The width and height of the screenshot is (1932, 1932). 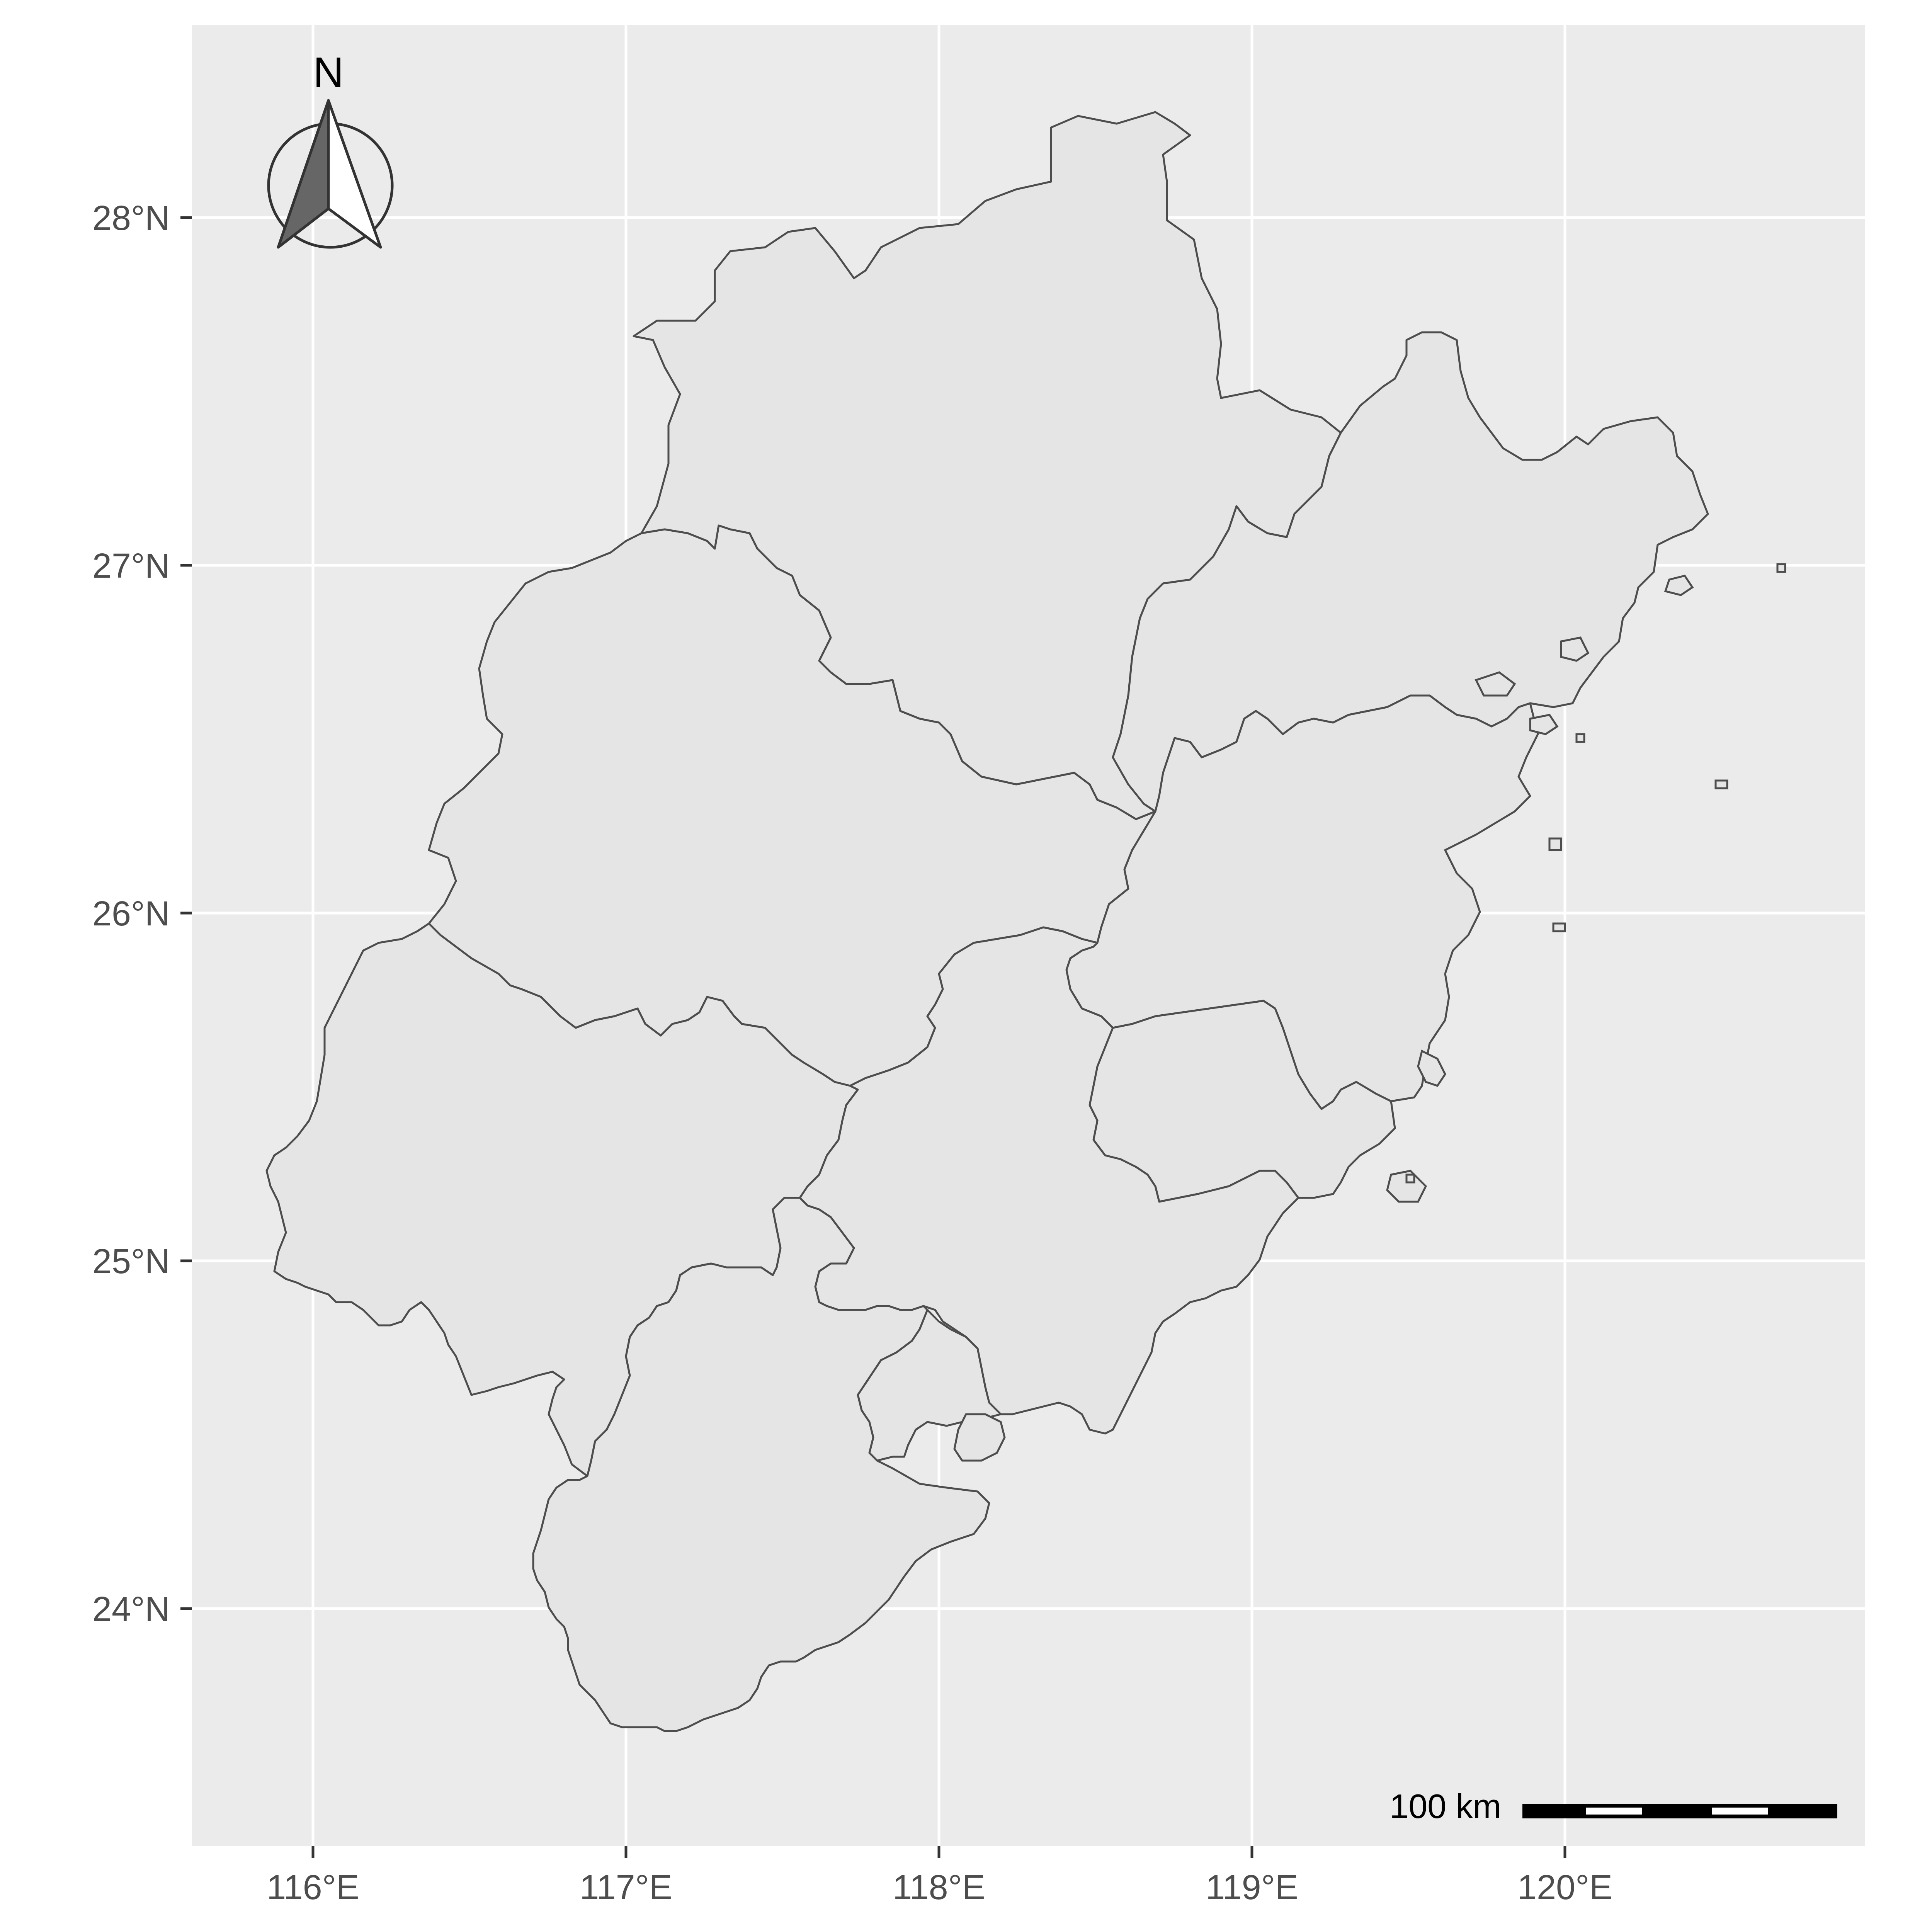 I want to click on x-axis-labels: 116°E 117°E 118°E 119°E 120°E, so click(x=940, y=1887).